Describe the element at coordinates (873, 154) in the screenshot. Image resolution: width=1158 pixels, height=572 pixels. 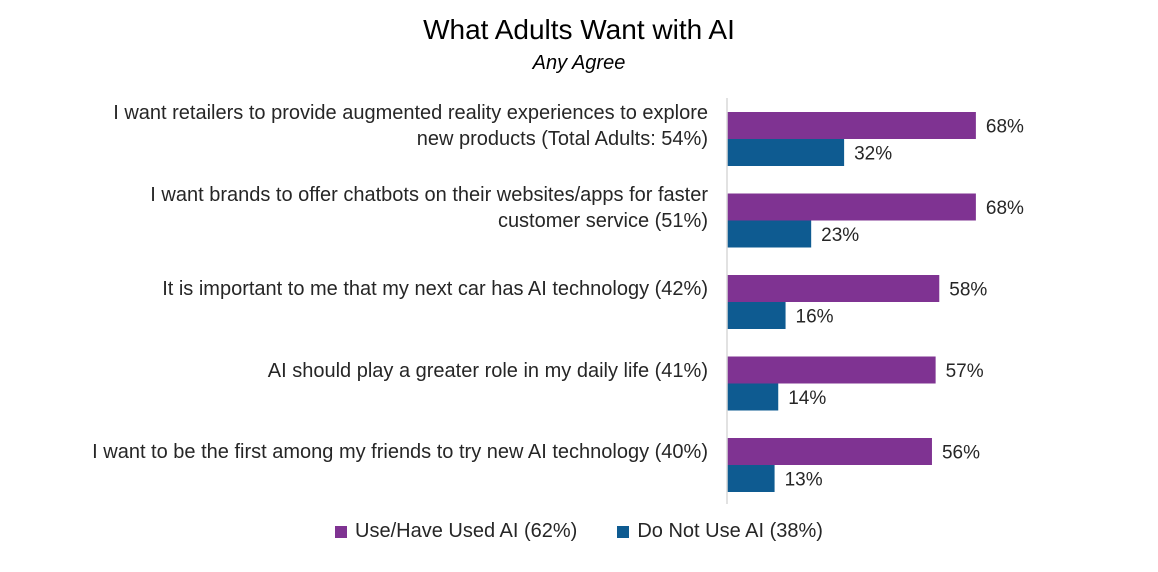
I see `data-label: 32%` at that location.